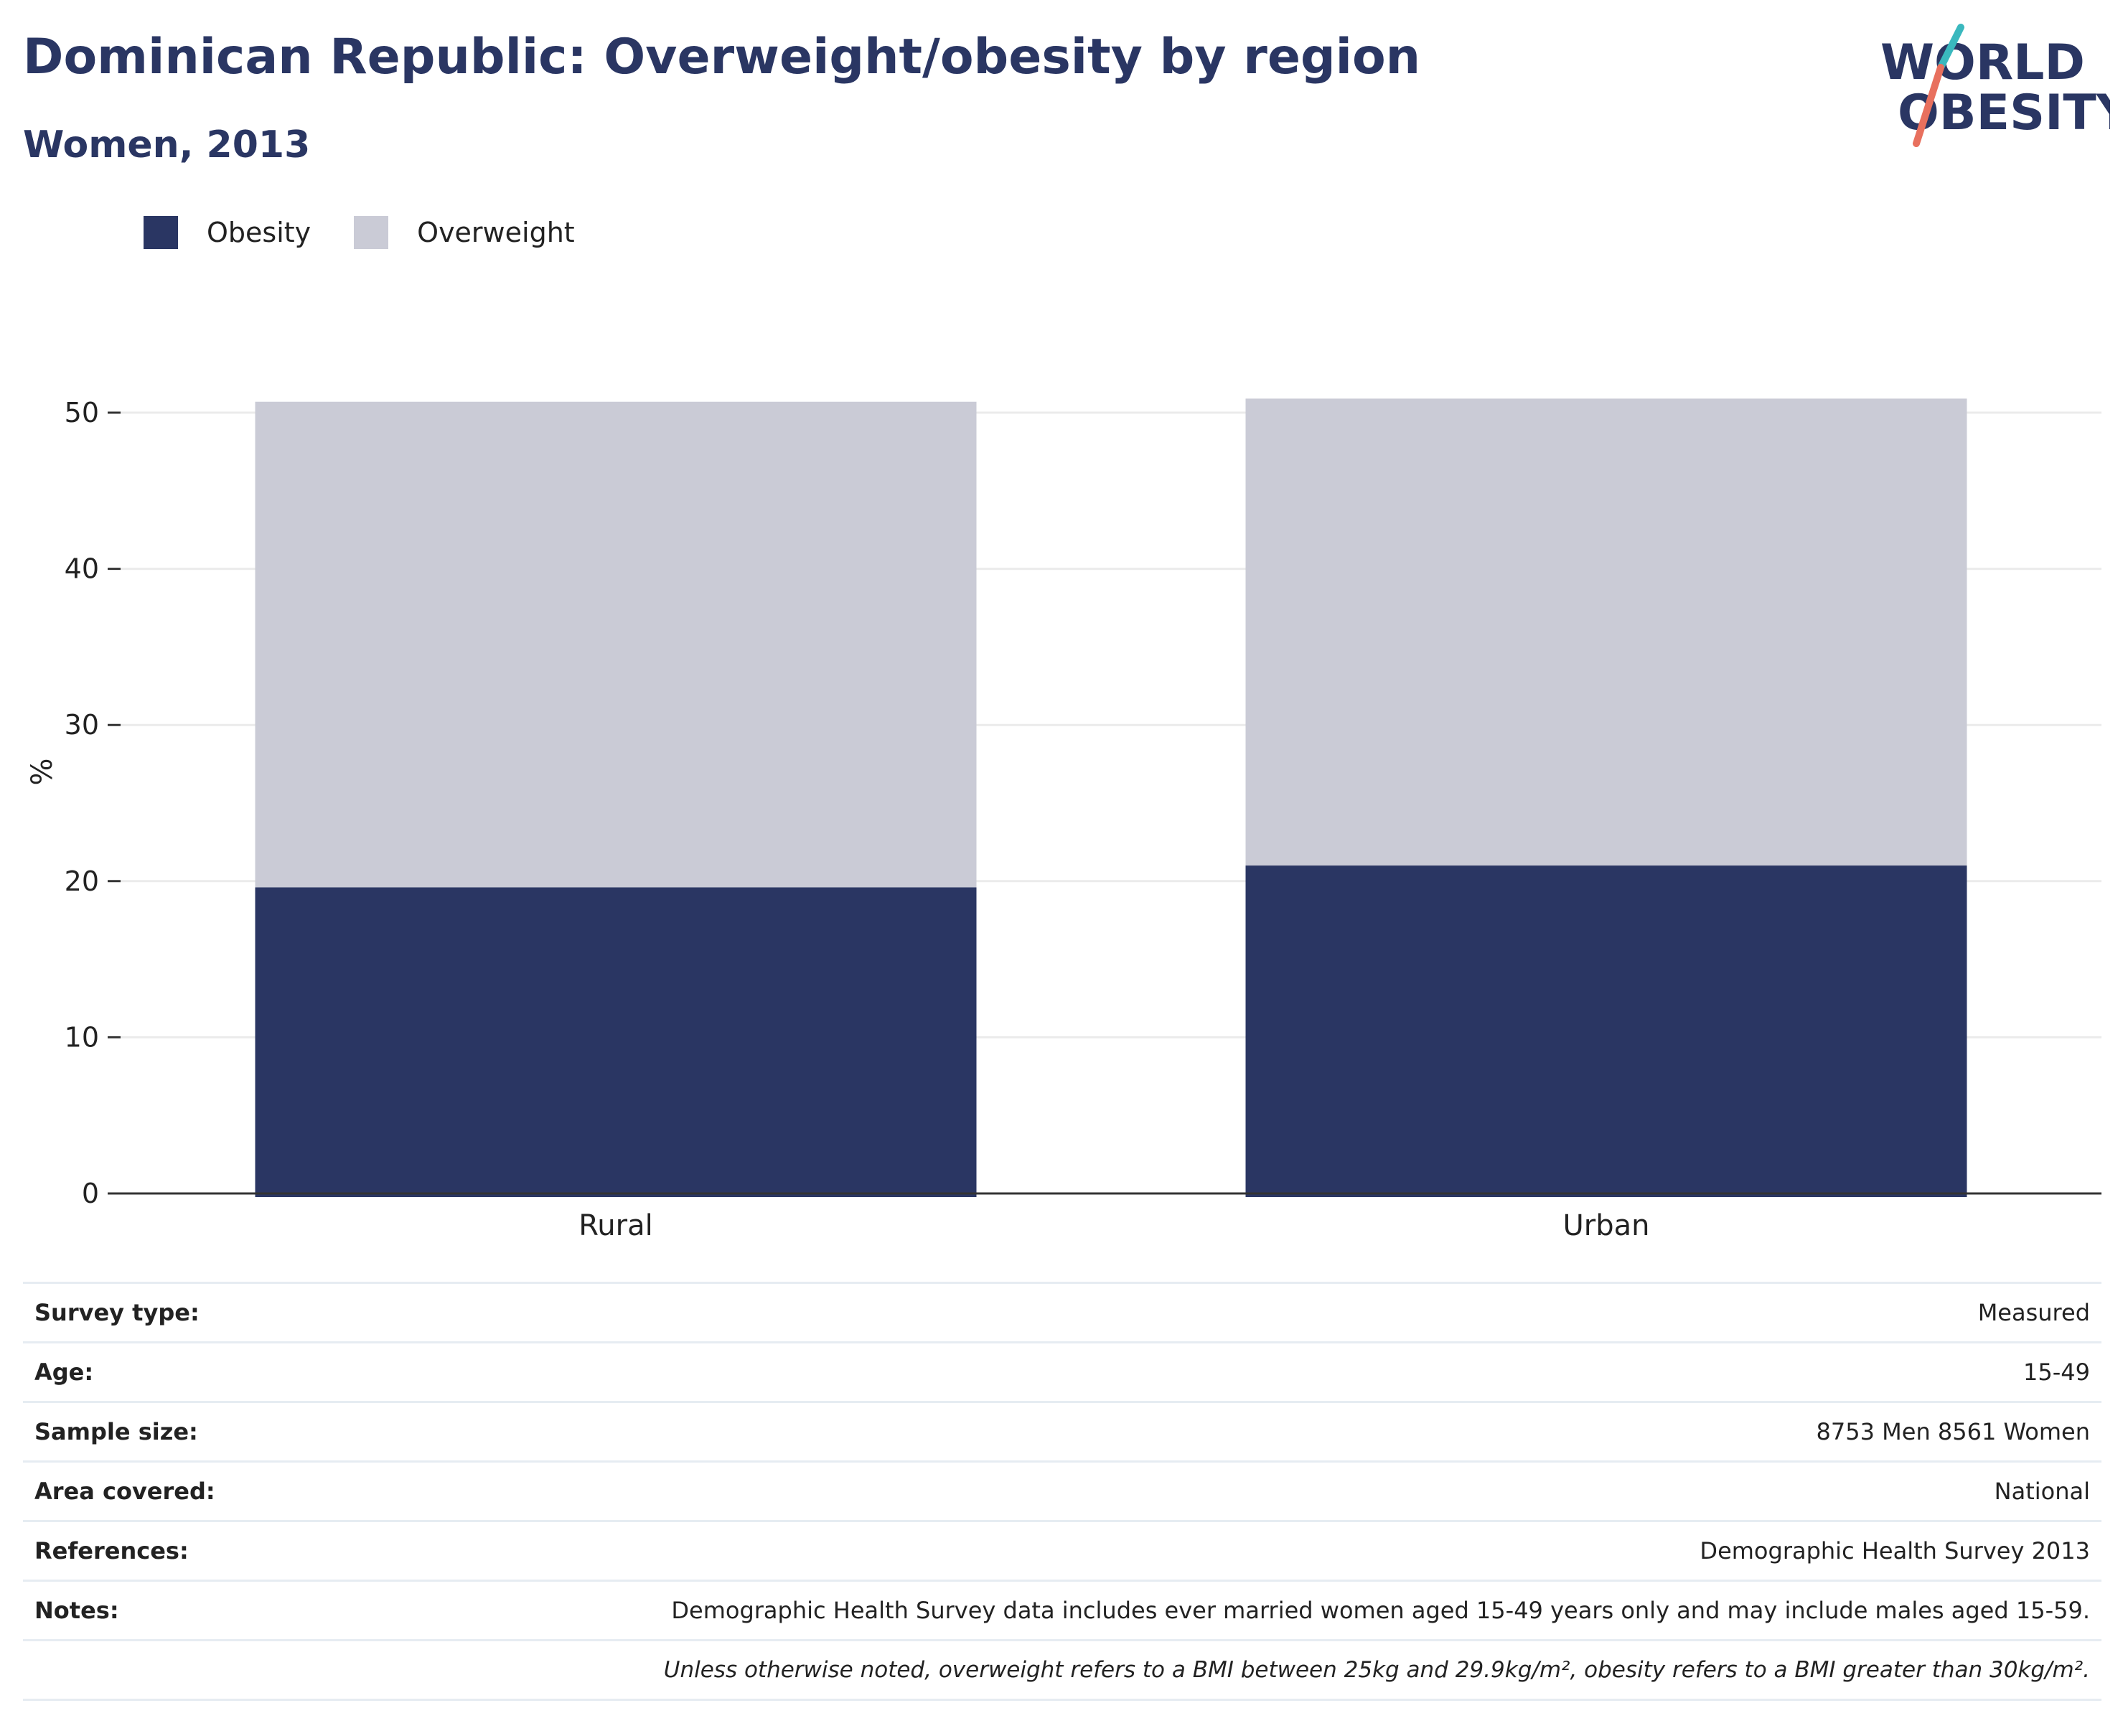 Image resolution: width=2123 pixels, height=1736 pixels. What do you see at coordinates (1982, 62) in the screenshot?
I see `logo-word-world: WORLD` at bounding box center [1982, 62].